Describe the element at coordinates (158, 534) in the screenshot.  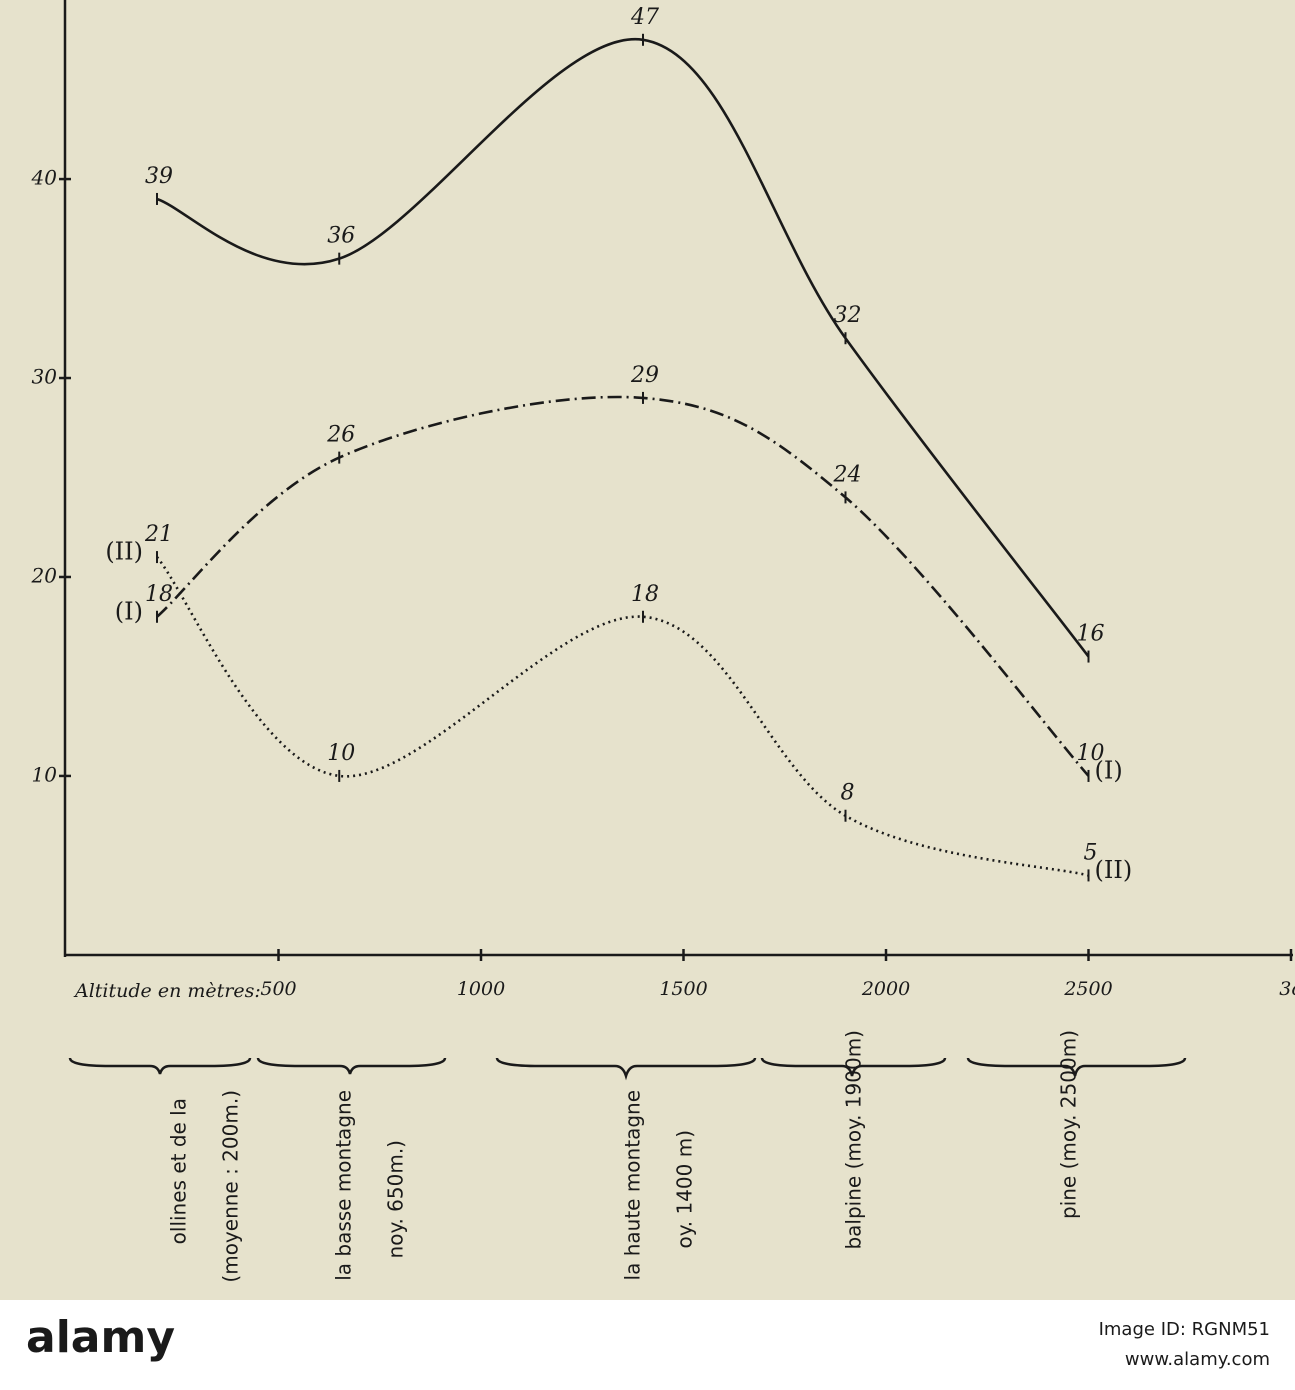
I see `data-label: 21` at that location.